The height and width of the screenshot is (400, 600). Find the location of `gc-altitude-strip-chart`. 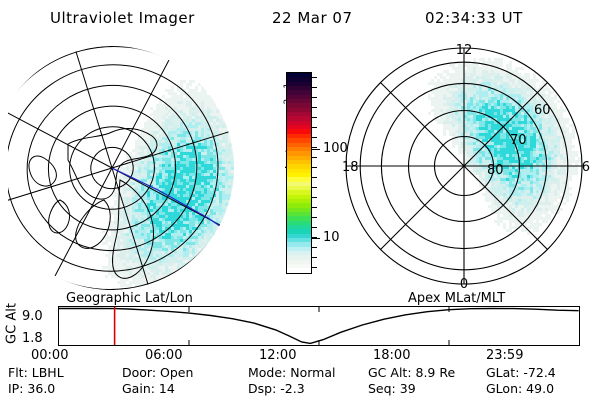

gc-altitude-strip-chart is located at coordinates (319, 326).